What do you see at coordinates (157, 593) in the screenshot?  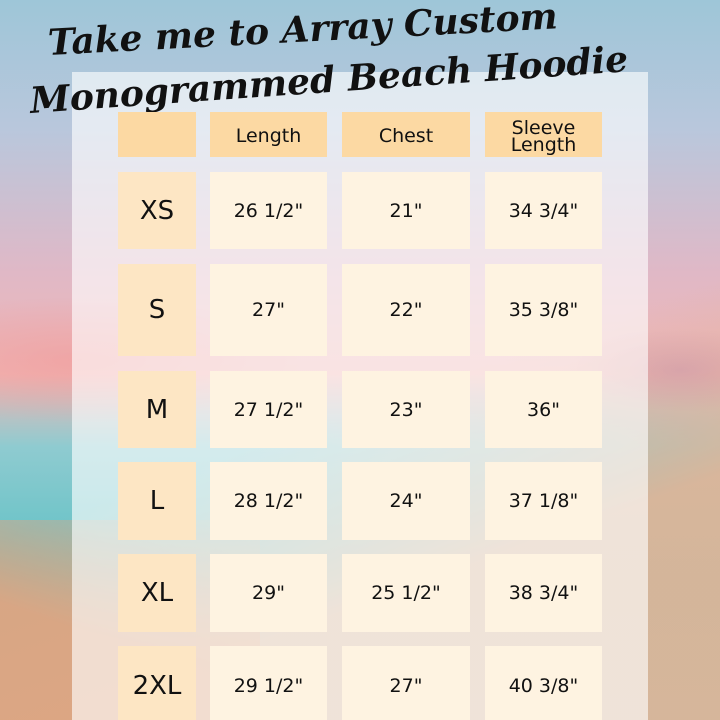 I see `size-label: XL` at bounding box center [157, 593].